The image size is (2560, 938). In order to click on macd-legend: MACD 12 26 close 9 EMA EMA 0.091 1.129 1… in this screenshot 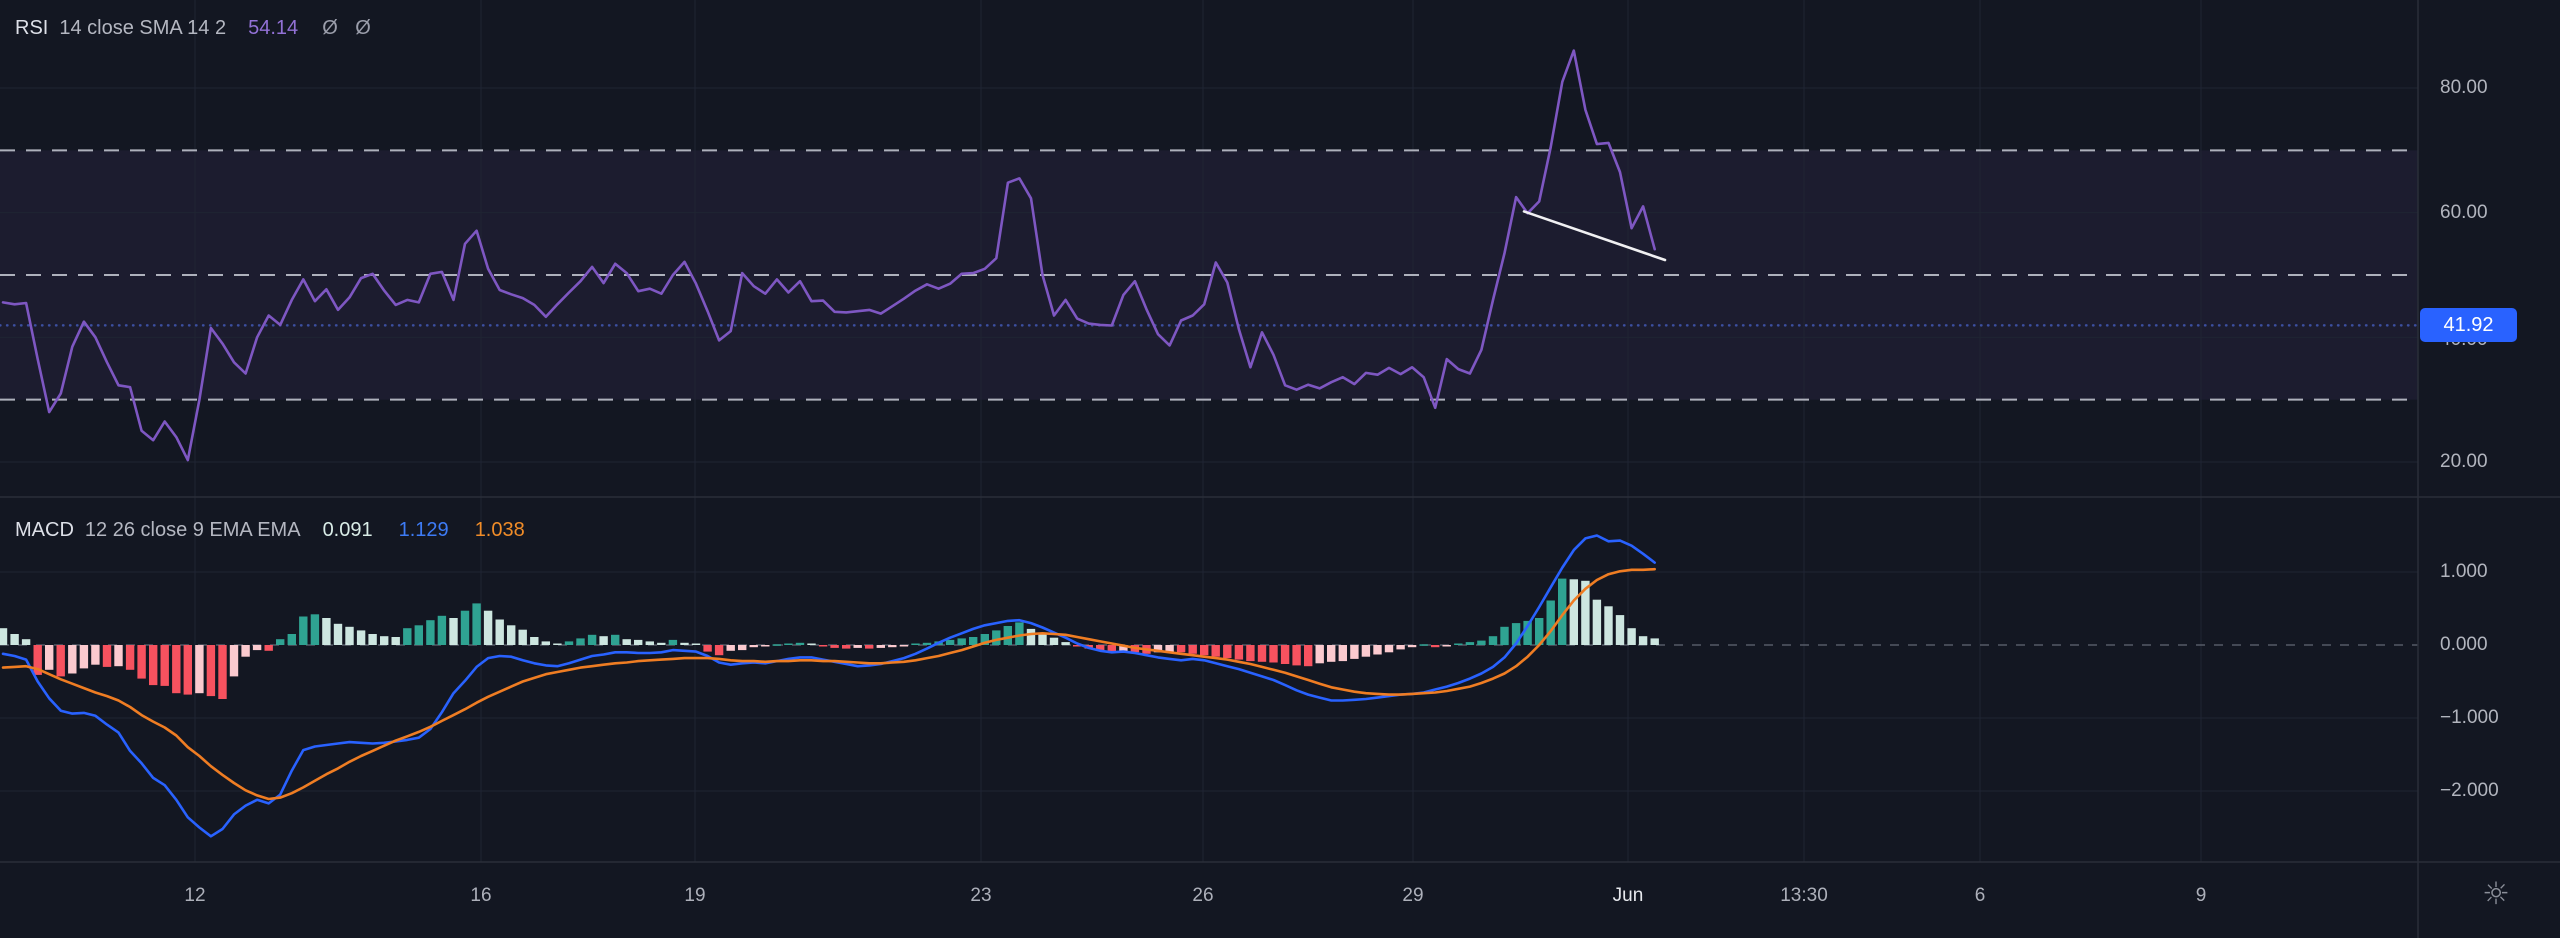, I will do `click(270, 530)`.